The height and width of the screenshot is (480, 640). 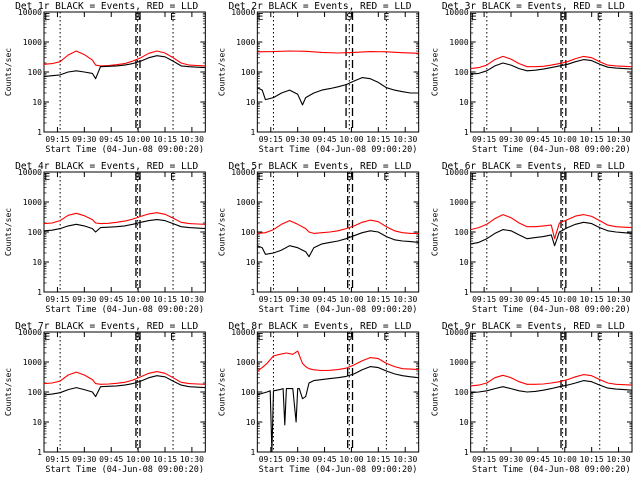 I want to click on chart-title: Det 9r BLACK = Events, RED = LLD, so click(x=533, y=326).